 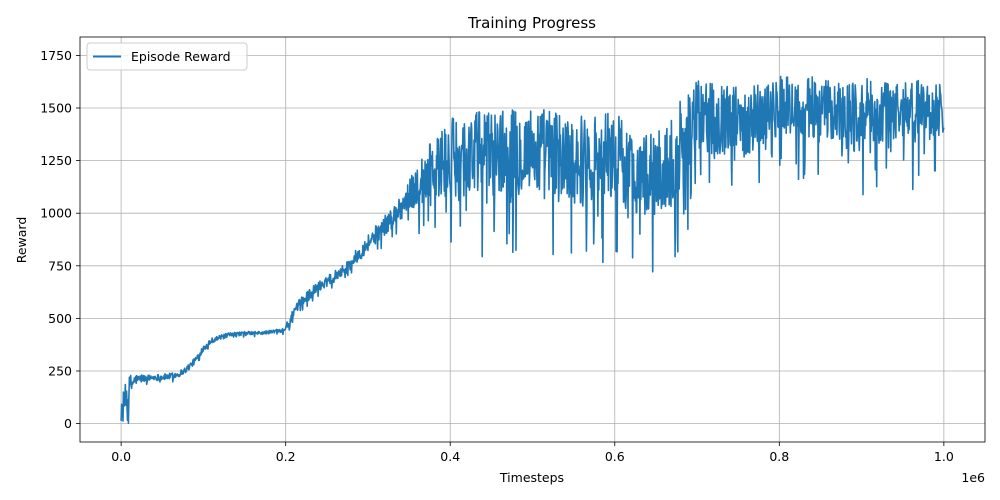 I want to click on chart-title: Training Progress, so click(x=531, y=23).